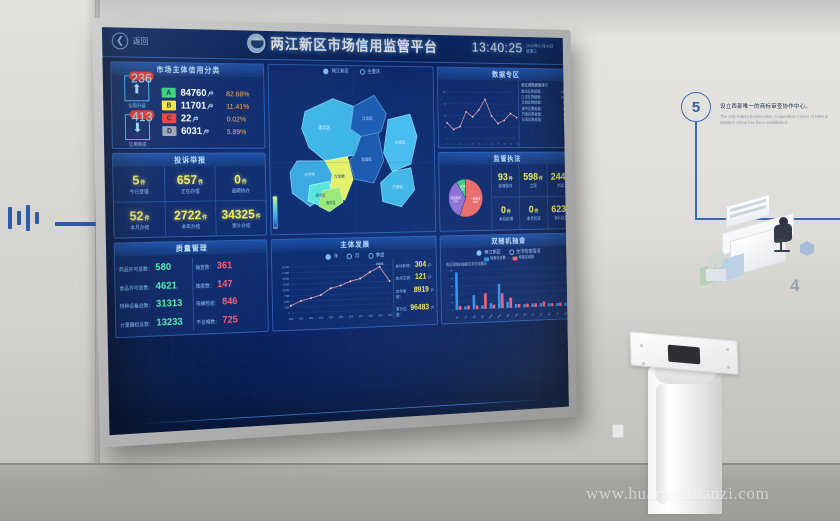  I want to click on development-stat-value: 121, so click(420, 277).